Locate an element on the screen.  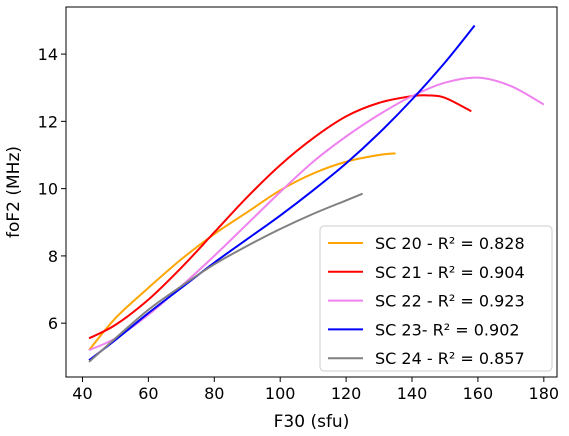
x-tick-label: 40 is located at coordinates (82, 393).